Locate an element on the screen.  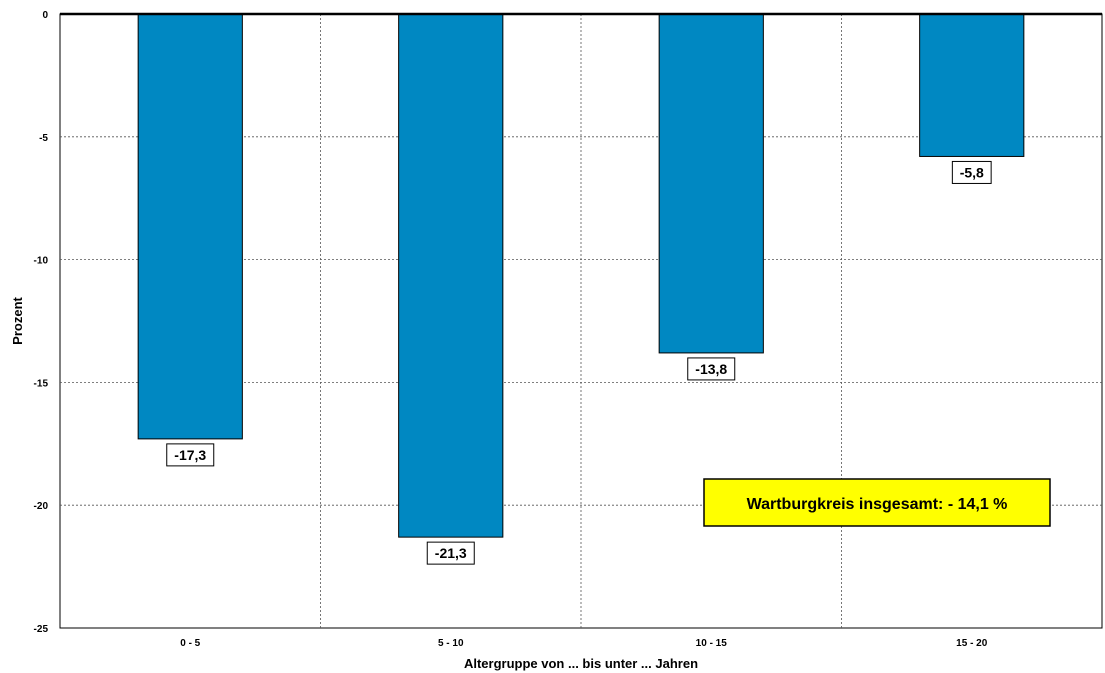
data-label: -21,3 is located at coordinates (451, 553).